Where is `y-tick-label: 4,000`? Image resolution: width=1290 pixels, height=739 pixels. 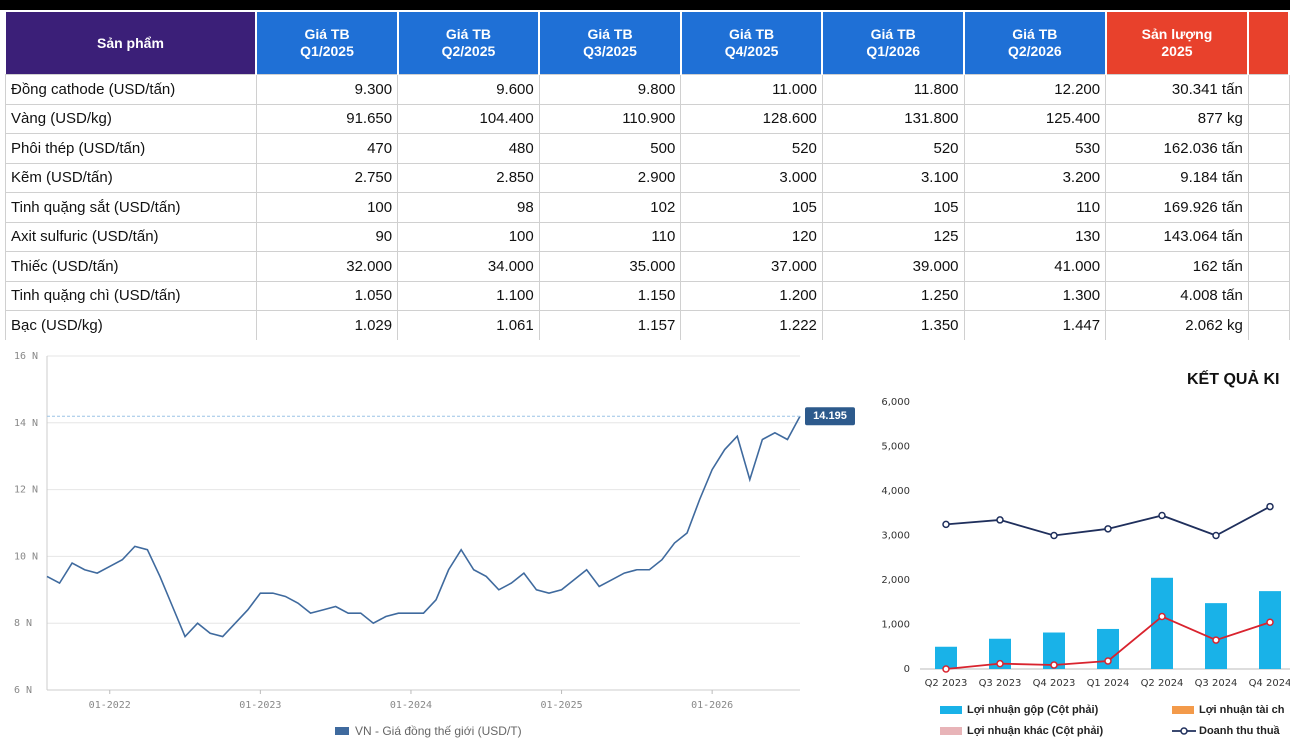 y-tick-label: 4,000 is located at coordinates (895, 491).